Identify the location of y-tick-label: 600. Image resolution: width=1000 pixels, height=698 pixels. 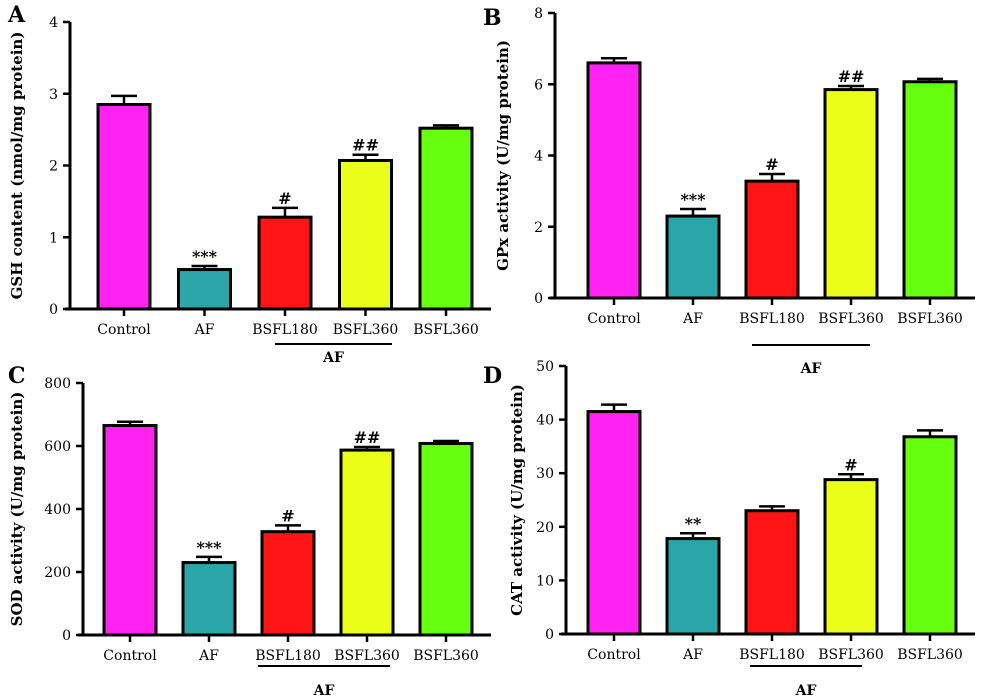
(57, 447).